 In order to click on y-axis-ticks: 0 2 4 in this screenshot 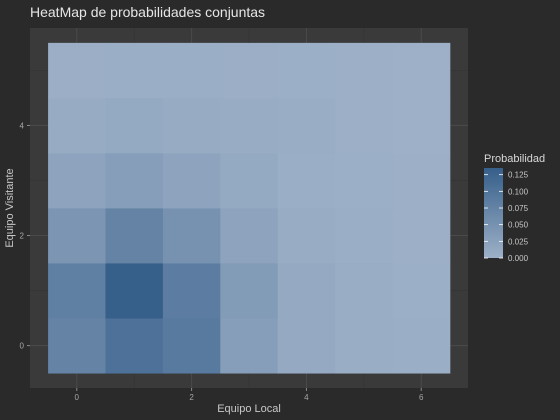, I will do `click(25, 236)`.